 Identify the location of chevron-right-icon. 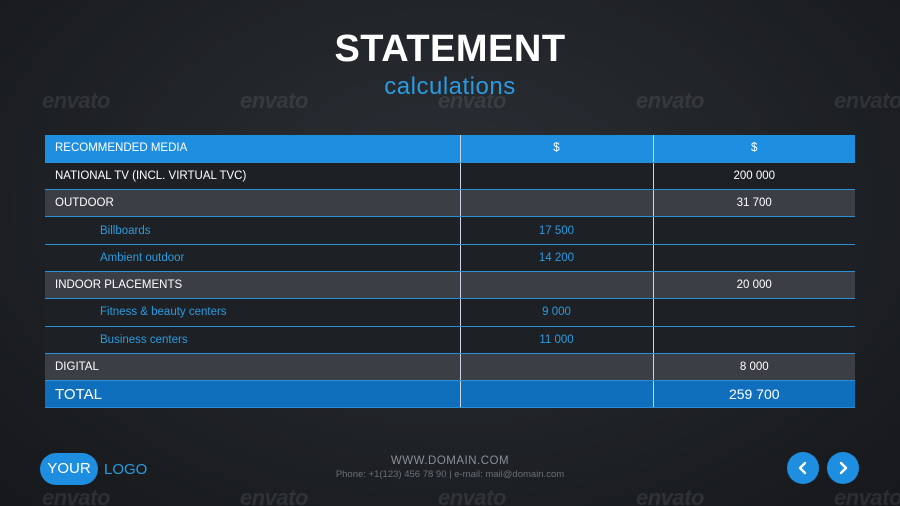
(843, 468).